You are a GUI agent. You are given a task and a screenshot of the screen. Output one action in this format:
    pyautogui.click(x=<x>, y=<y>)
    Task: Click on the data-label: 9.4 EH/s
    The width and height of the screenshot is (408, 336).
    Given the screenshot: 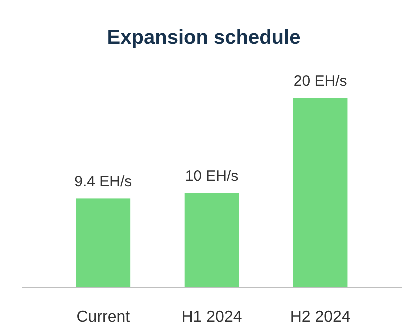 What is the action you would take?
    pyautogui.click(x=103, y=182)
    